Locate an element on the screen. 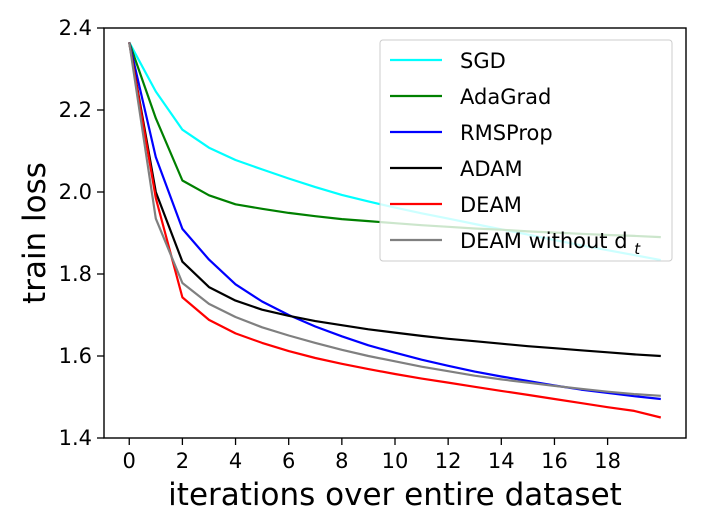 The height and width of the screenshot is (529, 706). x-tick-label: 0 is located at coordinates (129, 461).